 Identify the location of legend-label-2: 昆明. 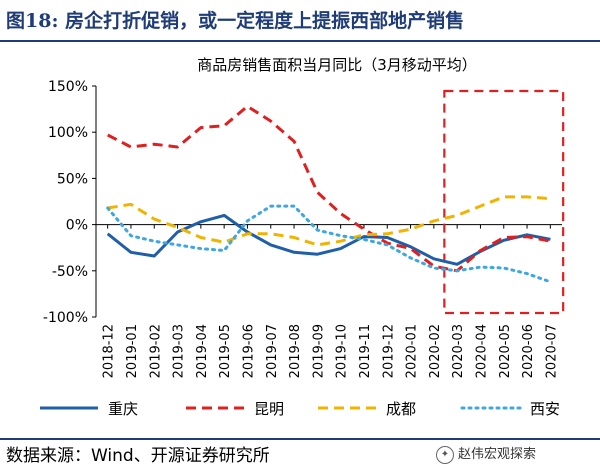
(269, 409).